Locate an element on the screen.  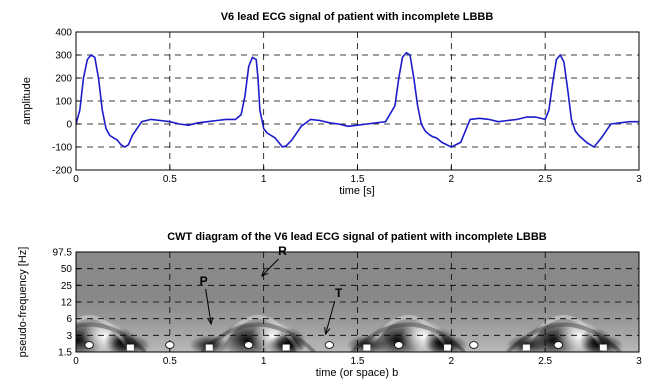
cwt-annotation-r-label: R is located at coordinates (282, 251).